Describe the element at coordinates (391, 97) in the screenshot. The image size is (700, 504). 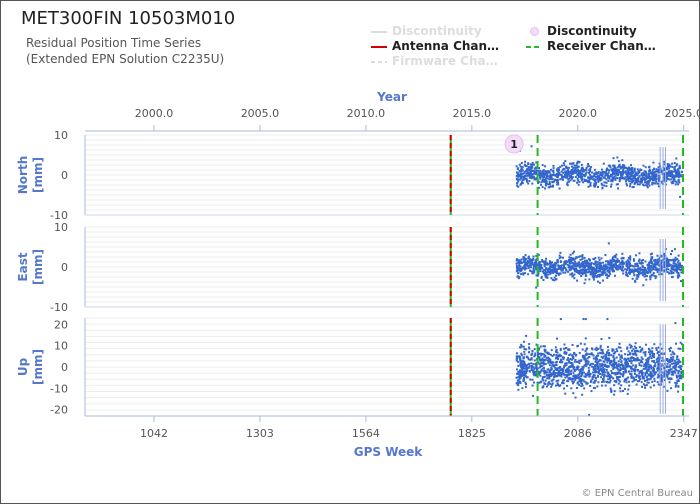
I see `top-axis-title: Year` at that location.